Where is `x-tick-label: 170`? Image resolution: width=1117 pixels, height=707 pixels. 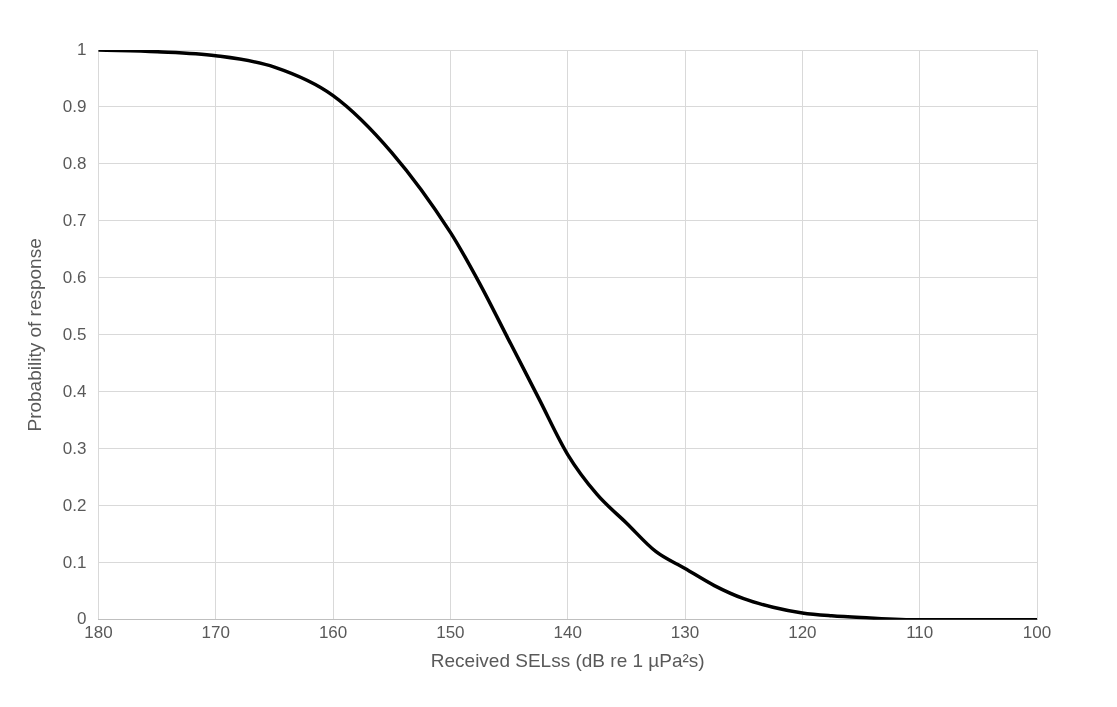 x-tick-label: 170 is located at coordinates (215, 632).